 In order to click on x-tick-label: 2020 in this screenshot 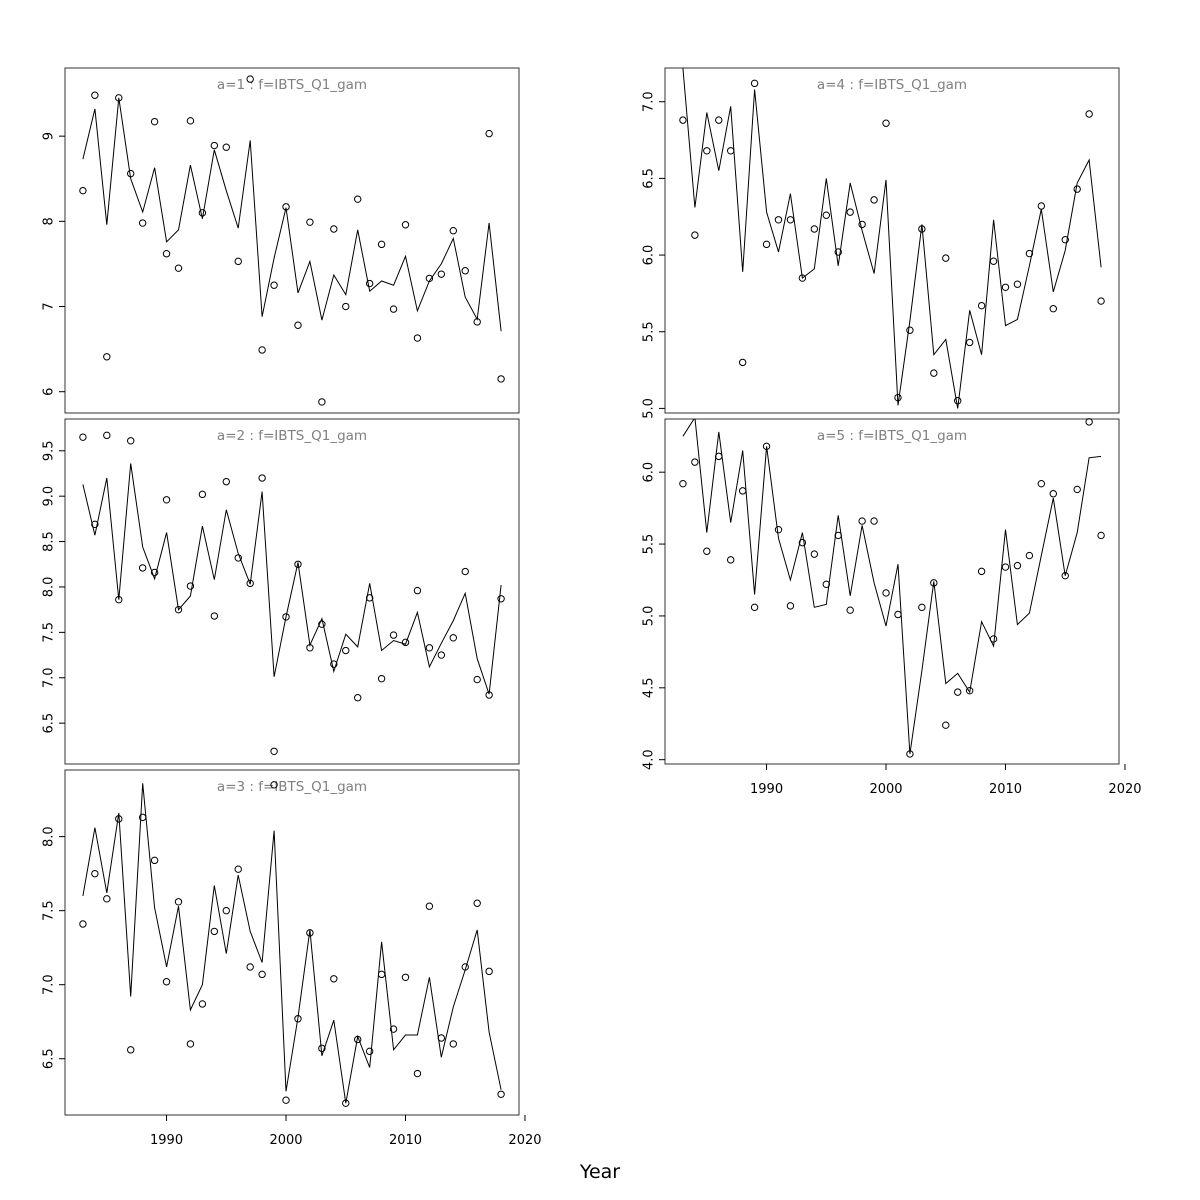, I will do `click(524, 1140)`.